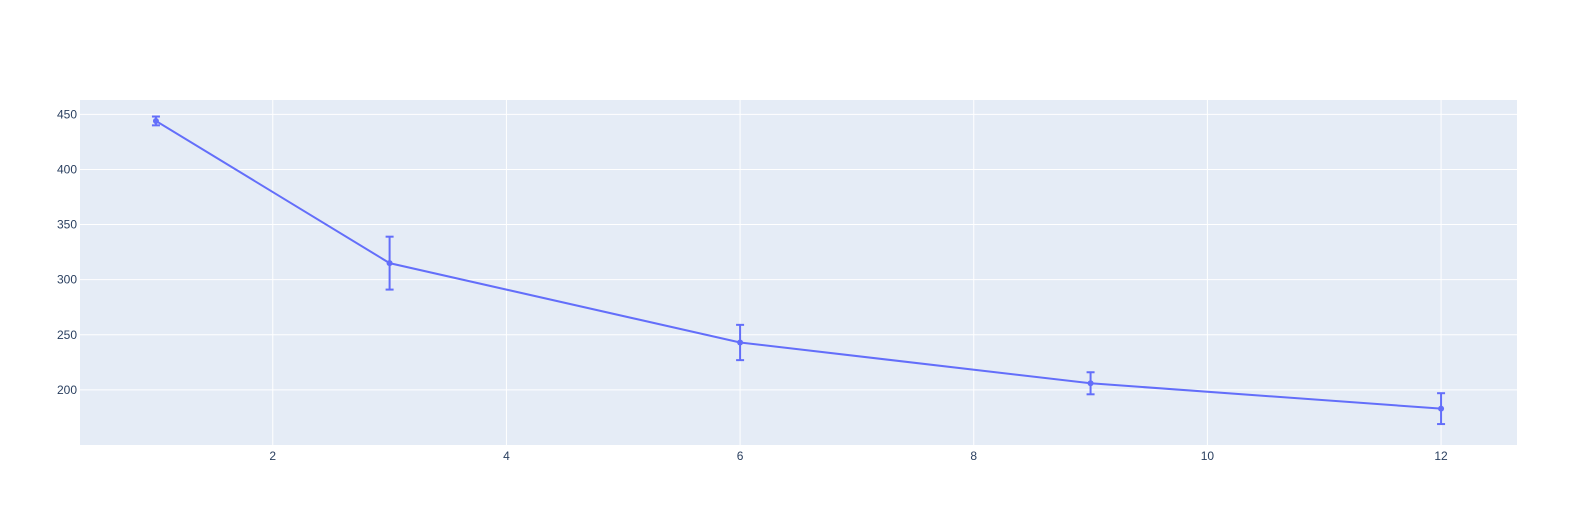 The image size is (1595, 530). What do you see at coordinates (67, 225) in the screenshot?
I see `y-tick-label: 350` at bounding box center [67, 225].